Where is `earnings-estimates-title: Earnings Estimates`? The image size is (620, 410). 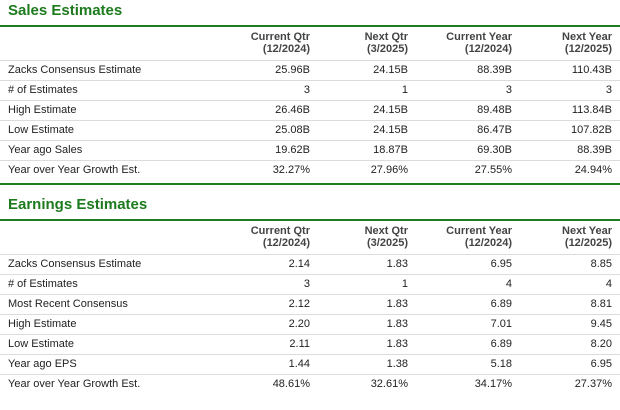 earnings-estimates-title: Earnings Estimates is located at coordinates (78, 204).